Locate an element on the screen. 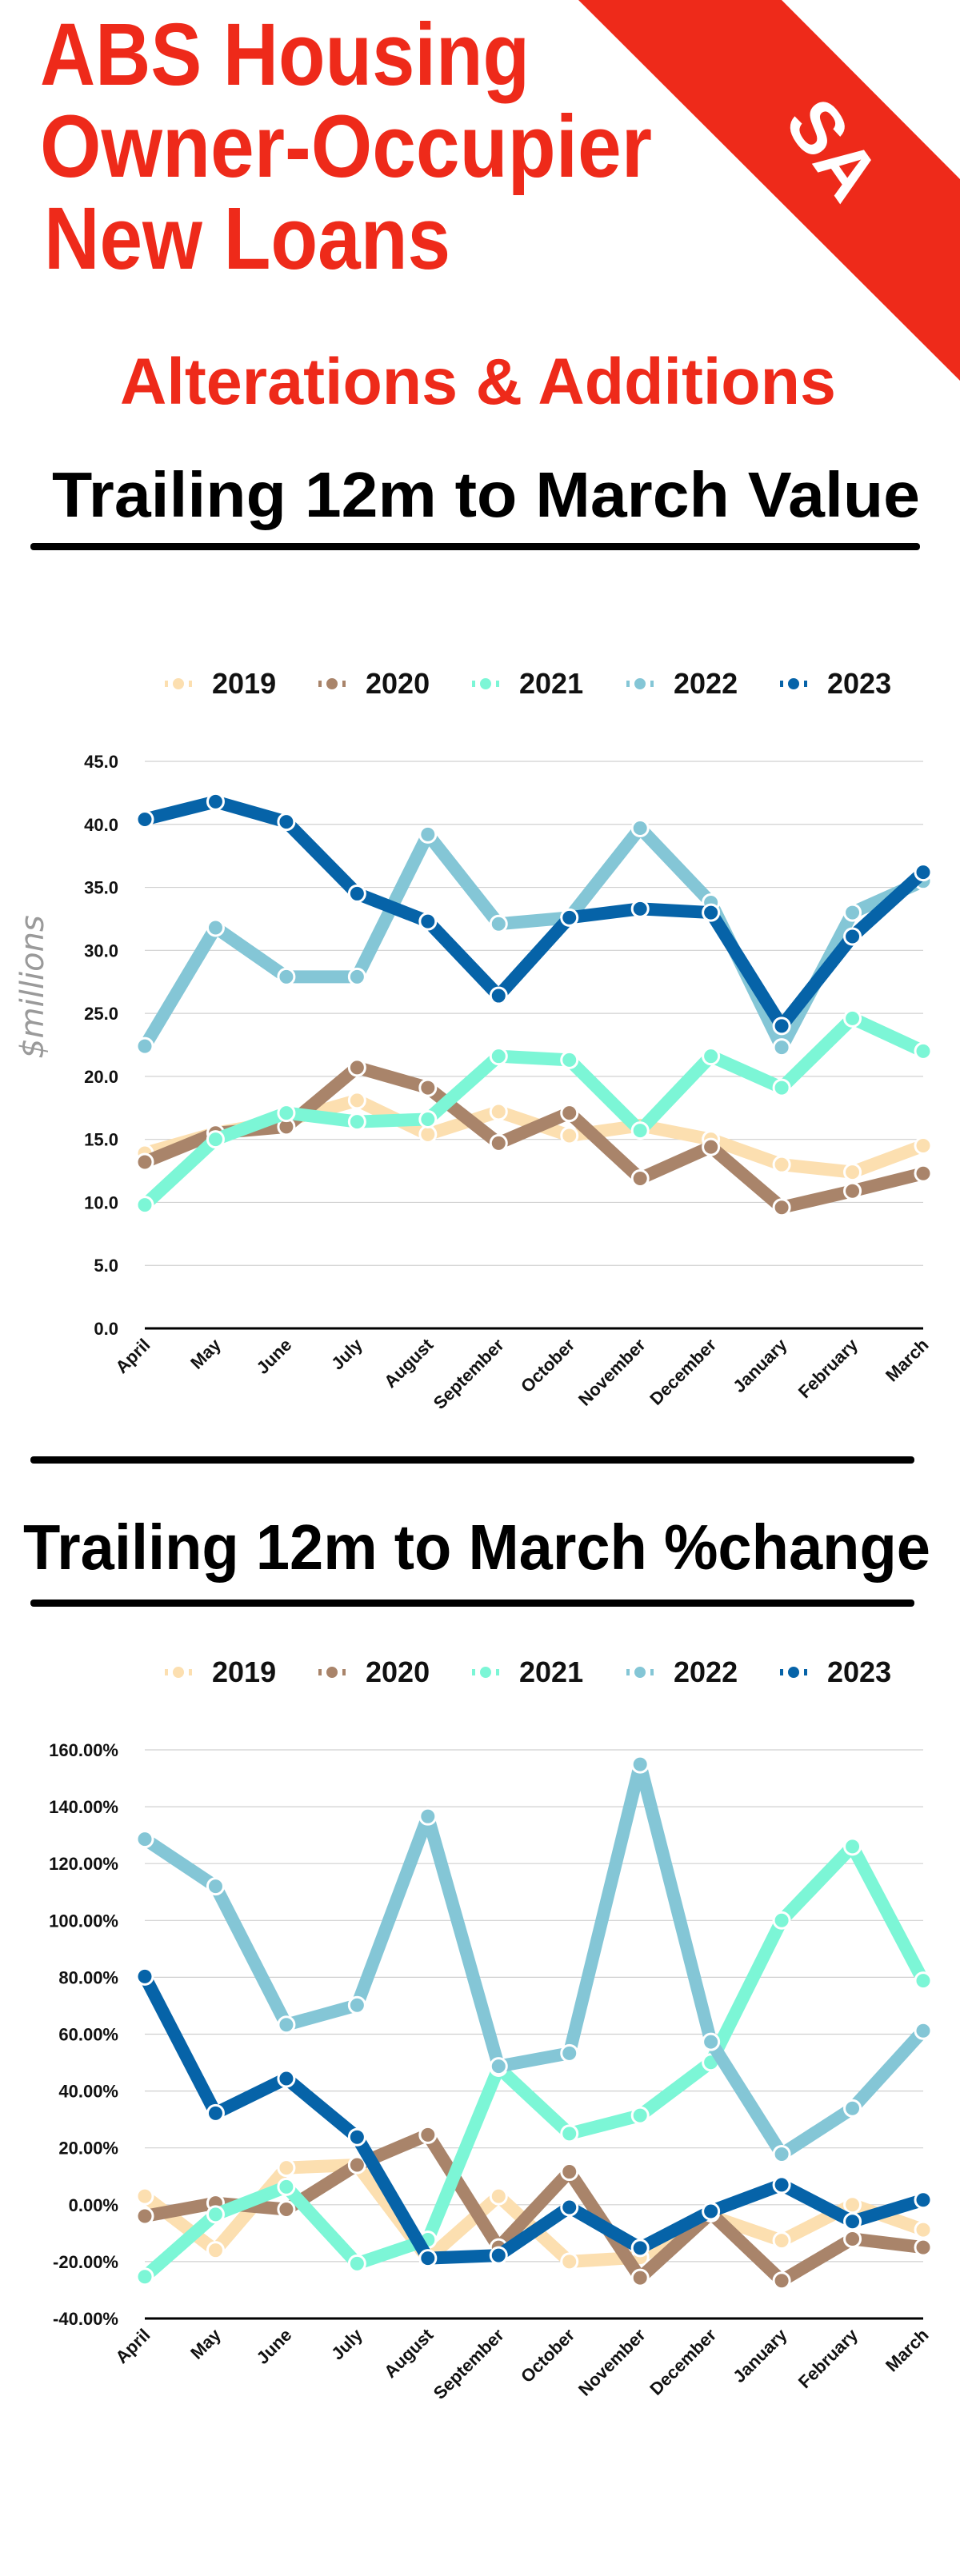 Image resolution: width=960 pixels, height=2576 pixels. chart2-title: Trailing 12m to March %change is located at coordinates (476, 1547).